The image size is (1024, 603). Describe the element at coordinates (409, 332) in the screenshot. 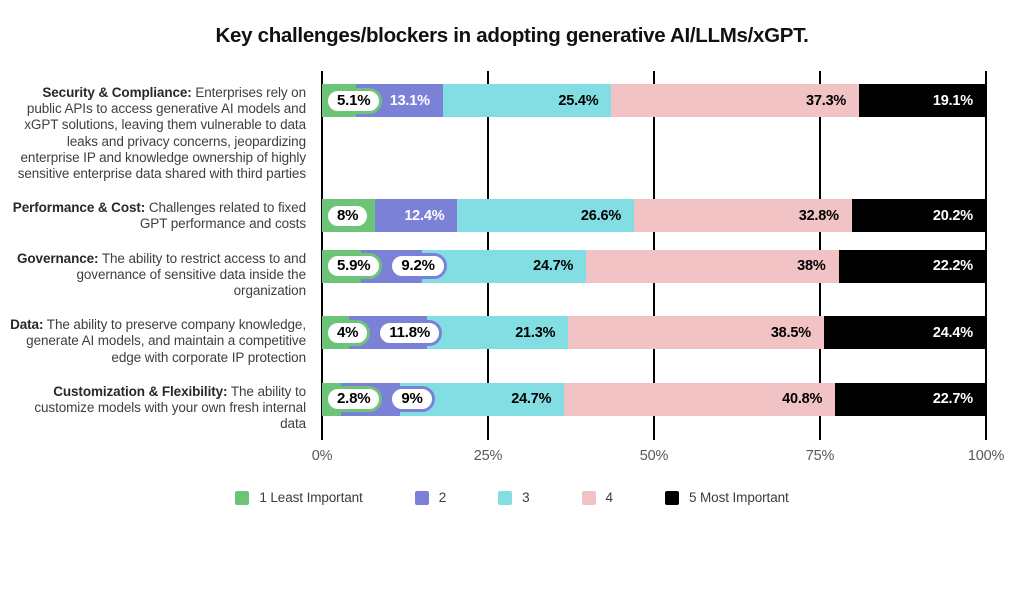

I see `value-pill: 11.8%` at that location.